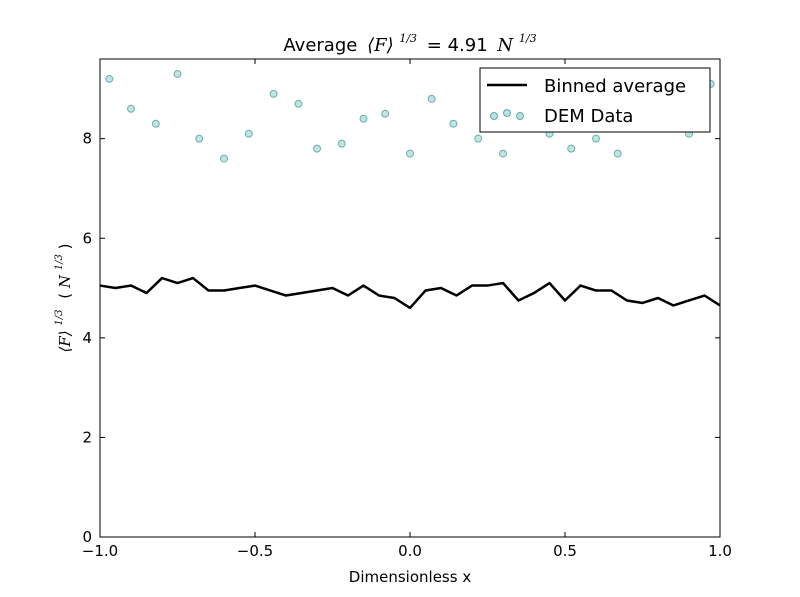  I want to click on title-unit-exponent: 1/3, so click(528, 38).